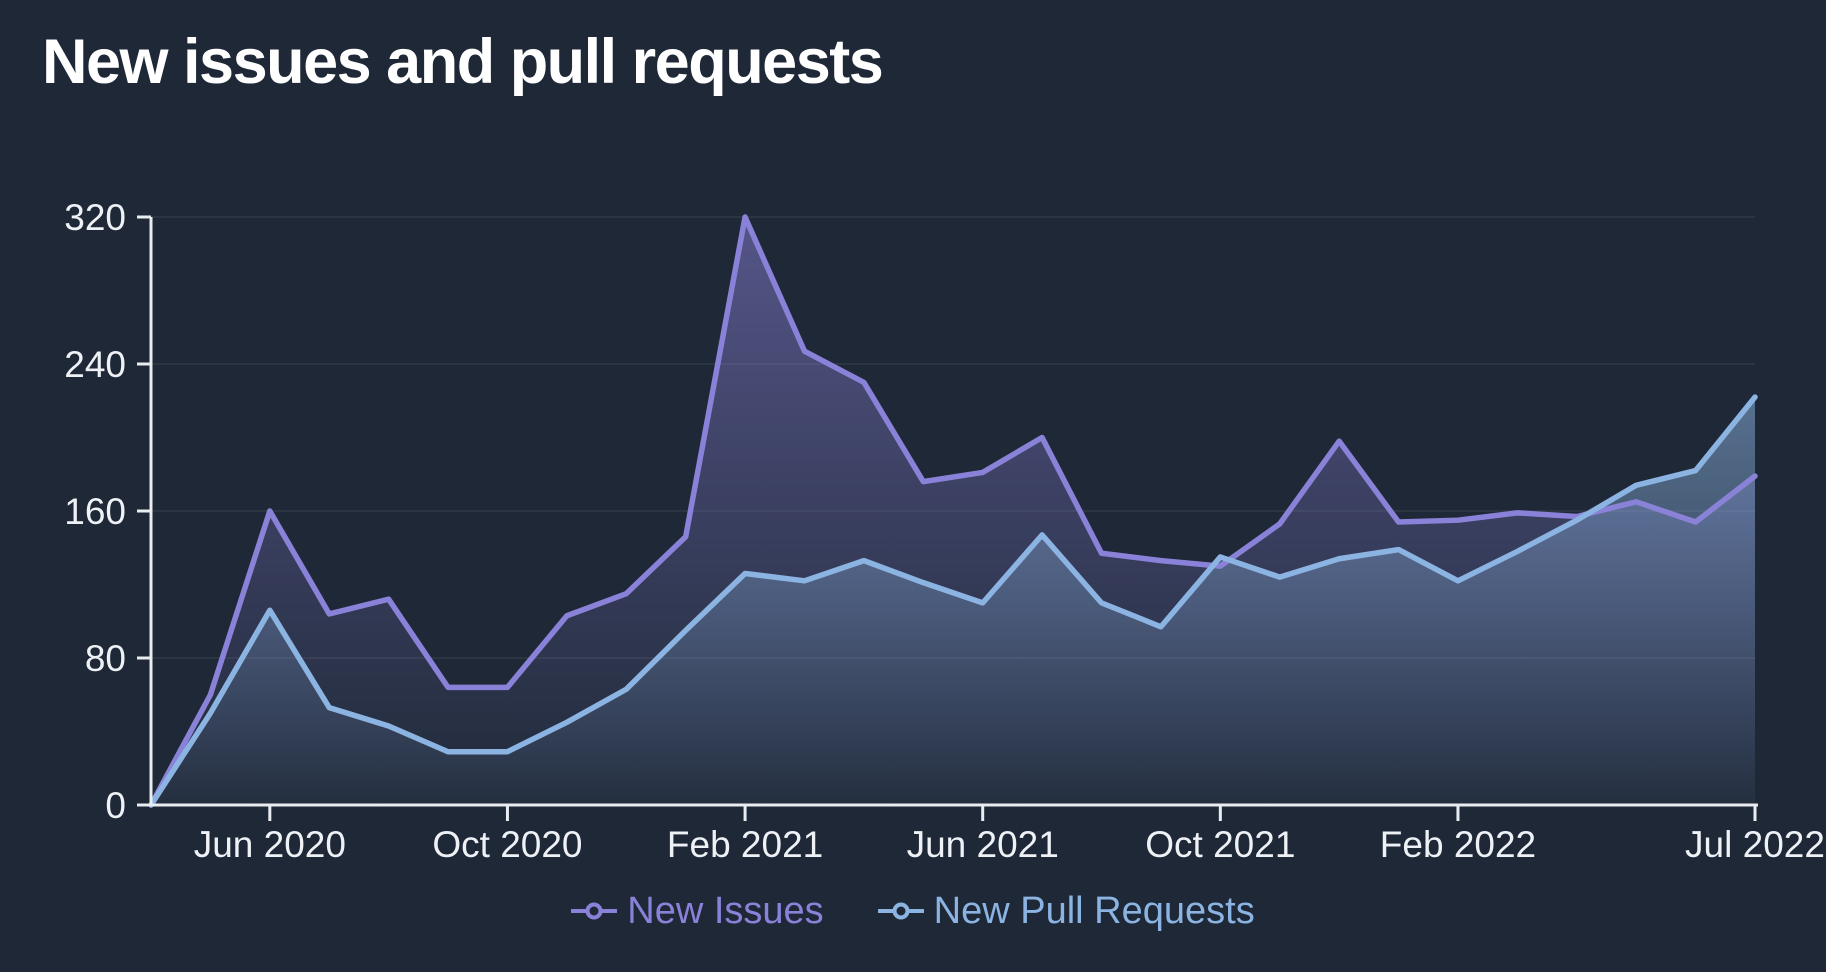 The width and height of the screenshot is (1826, 972). What do you see at coordinates (270, 844) in the screenshot?
I see `x-axis-label-jun-2020: Jun 2020` at bounding box center [270, 844].